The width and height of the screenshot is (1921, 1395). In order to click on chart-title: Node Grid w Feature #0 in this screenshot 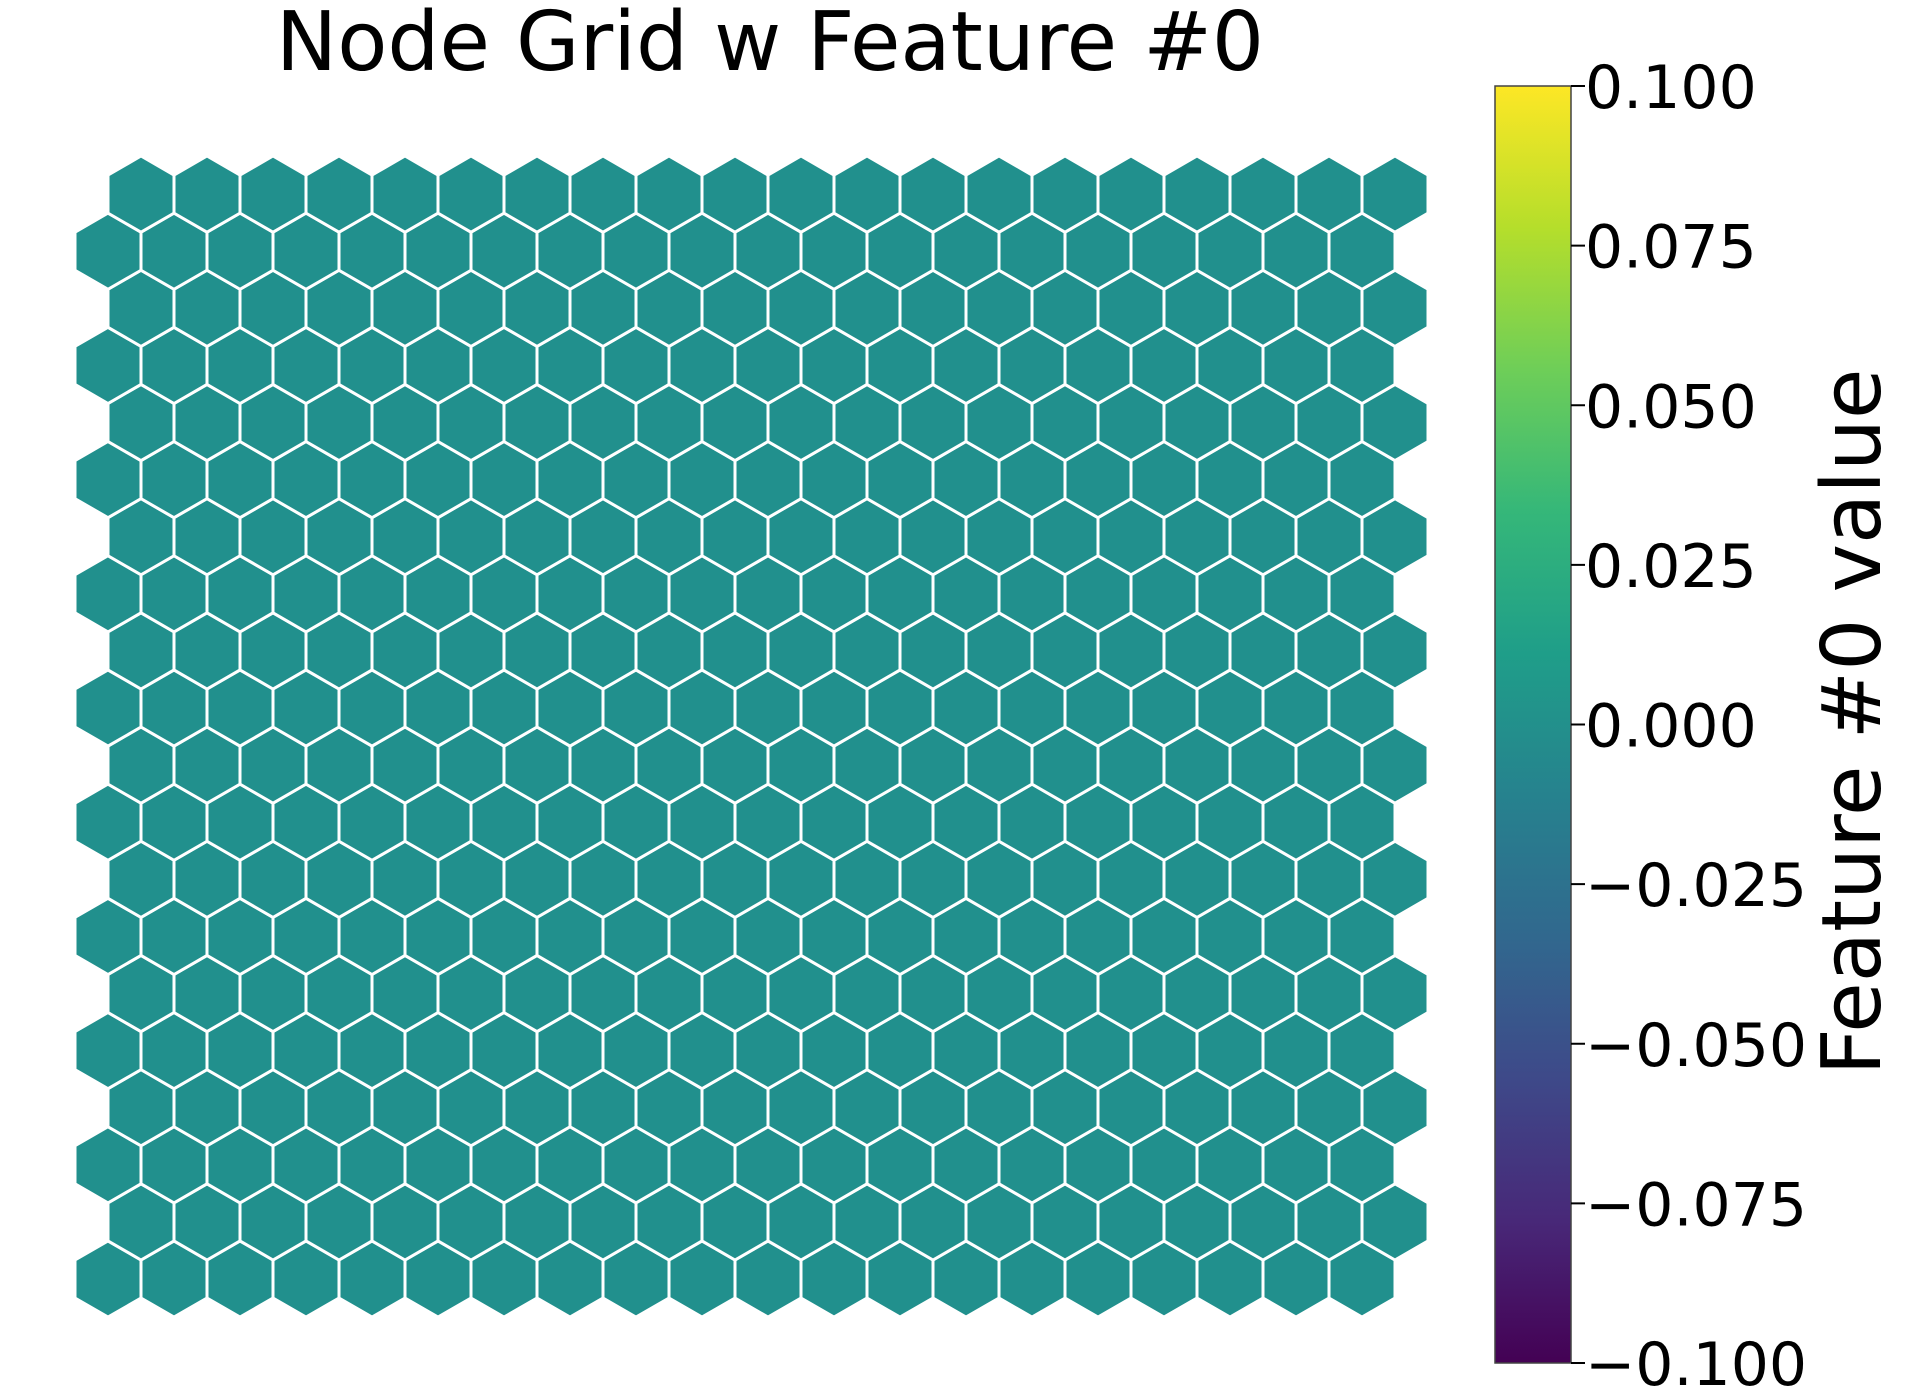, I will do `click(770, 45)`.